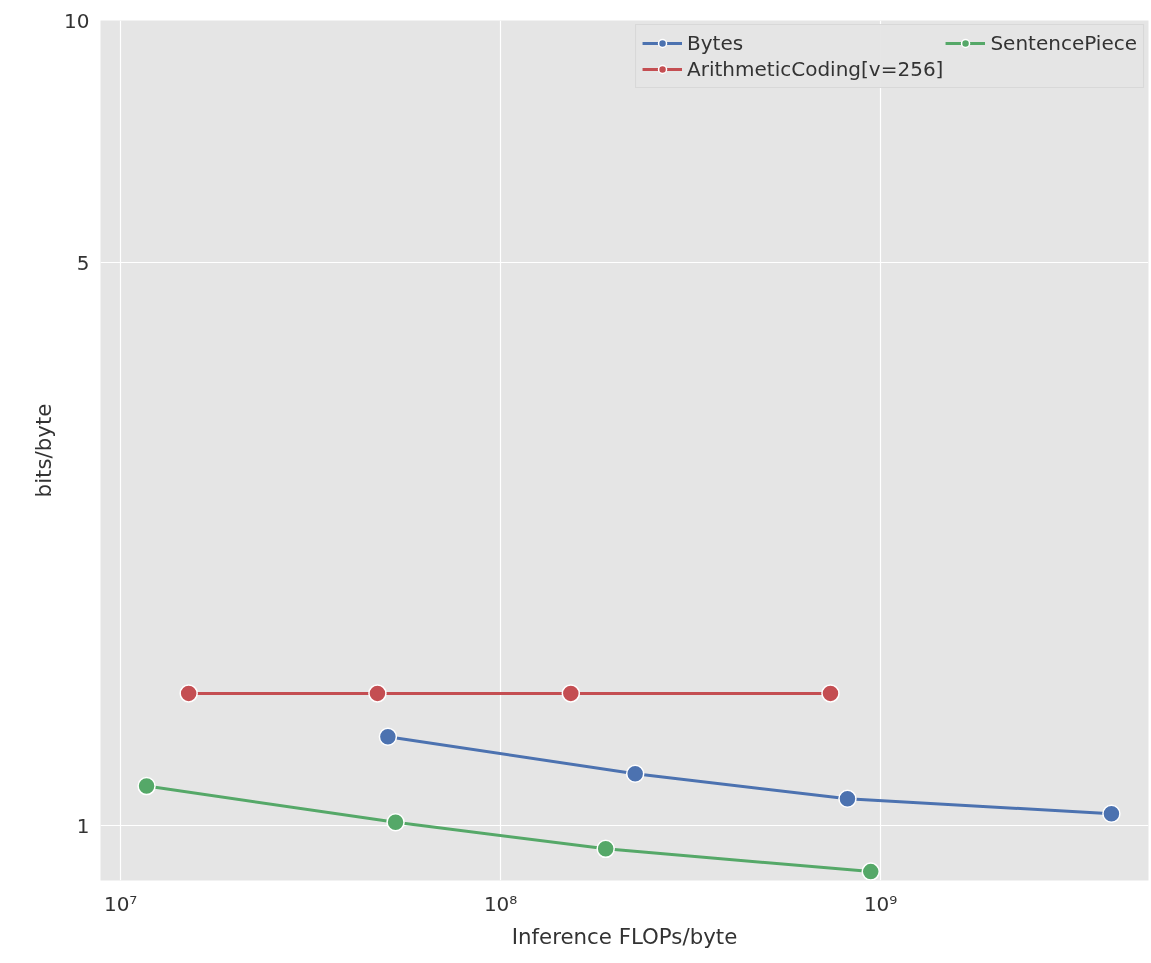 The width and height of the screenshot is (1151, 963). I want to click on x-tick-label: 10⁸, so click(500, 903).